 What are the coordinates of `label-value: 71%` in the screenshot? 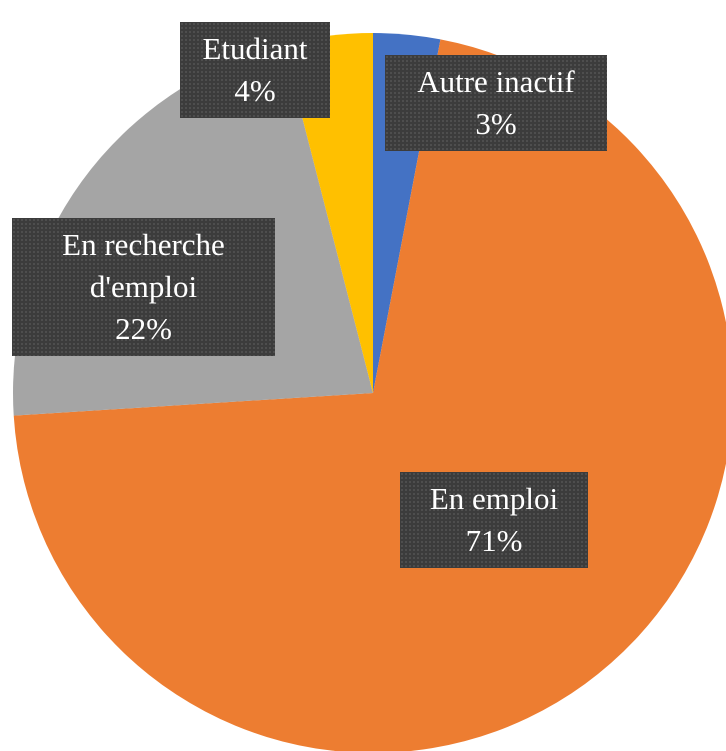 It's located at (494, 540).